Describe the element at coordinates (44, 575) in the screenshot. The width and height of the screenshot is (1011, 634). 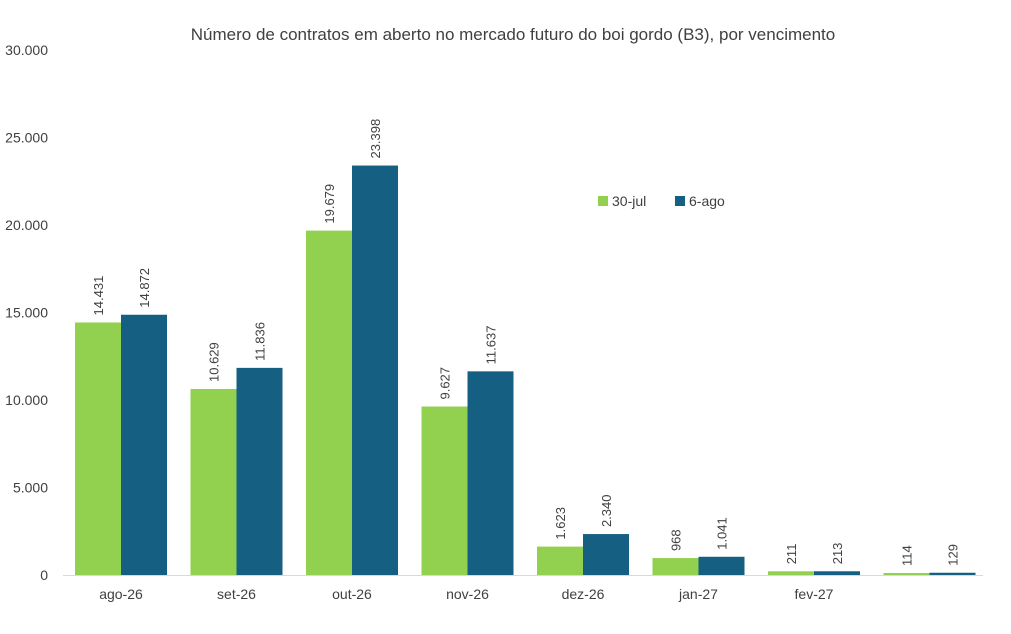
I see `y-tick-label: 0` at that location.